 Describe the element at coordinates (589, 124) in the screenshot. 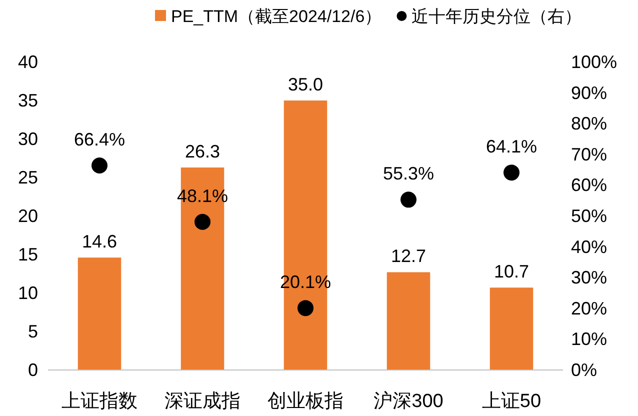

I see `y2-tick-label: 80%` at that location.